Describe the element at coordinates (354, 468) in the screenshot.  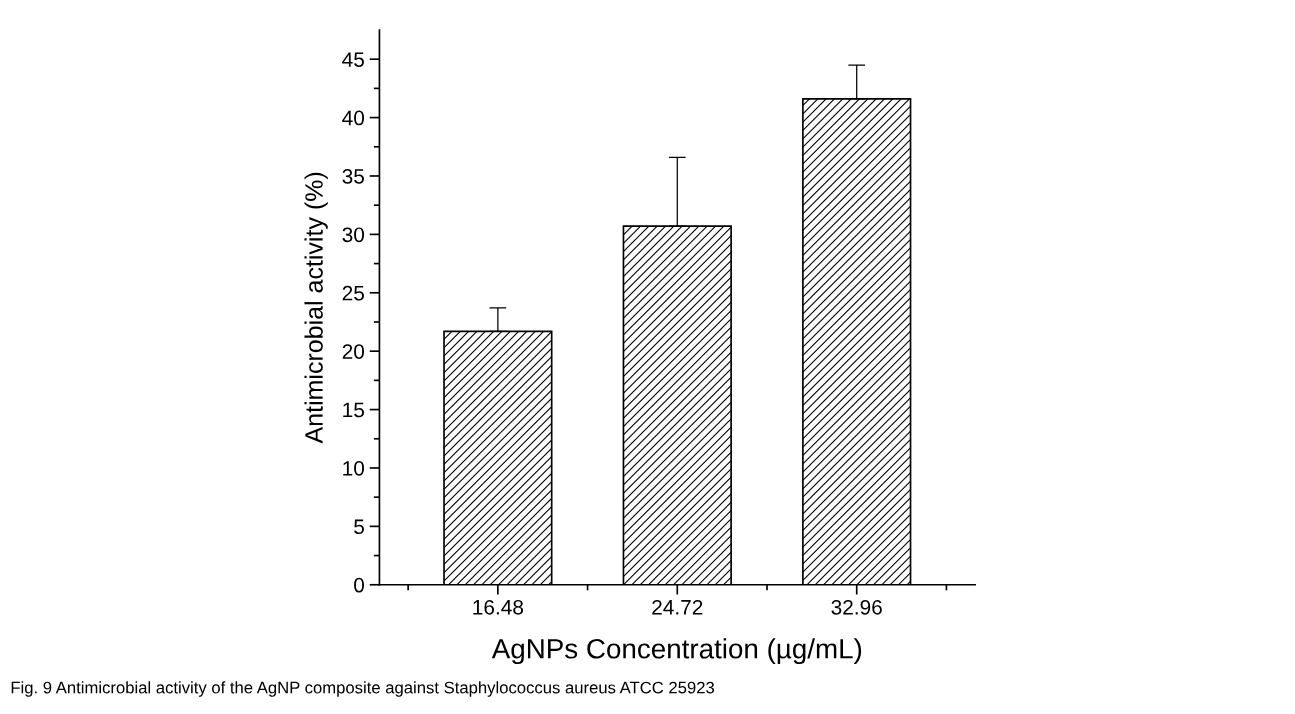
I see `y-tick-label: 10` at that location.